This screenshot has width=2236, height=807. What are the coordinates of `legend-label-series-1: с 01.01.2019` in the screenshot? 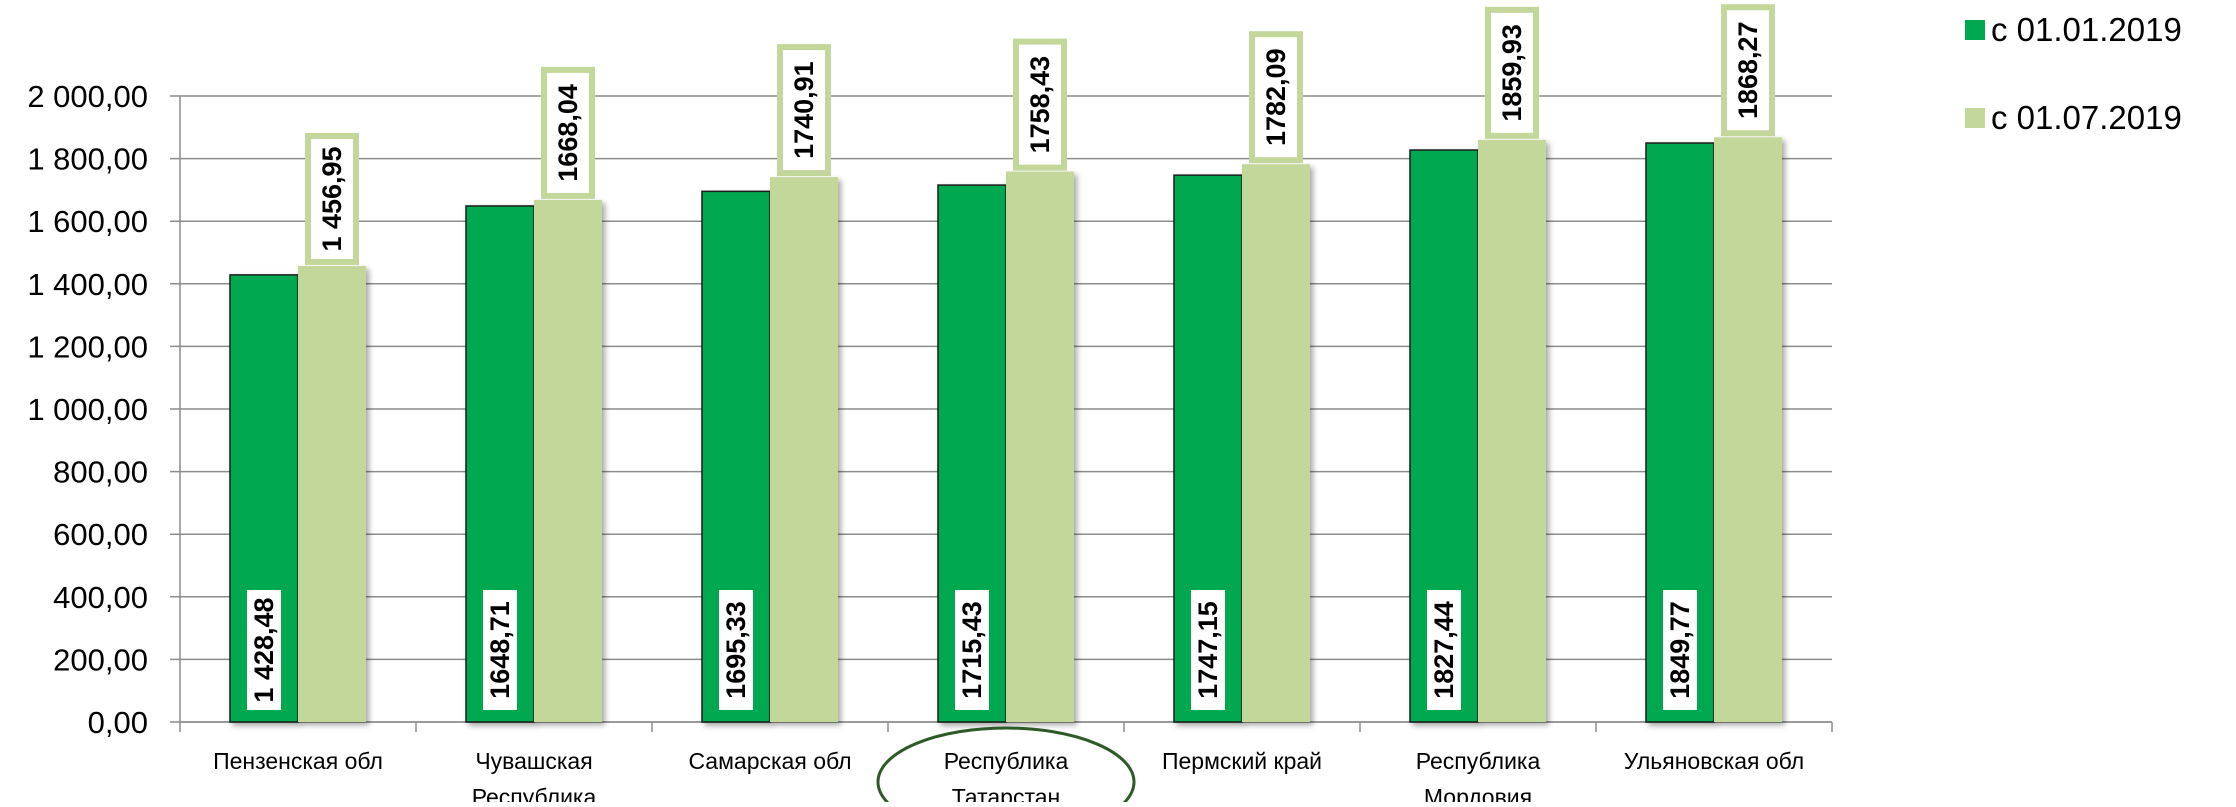 It's located at (2086, 29).